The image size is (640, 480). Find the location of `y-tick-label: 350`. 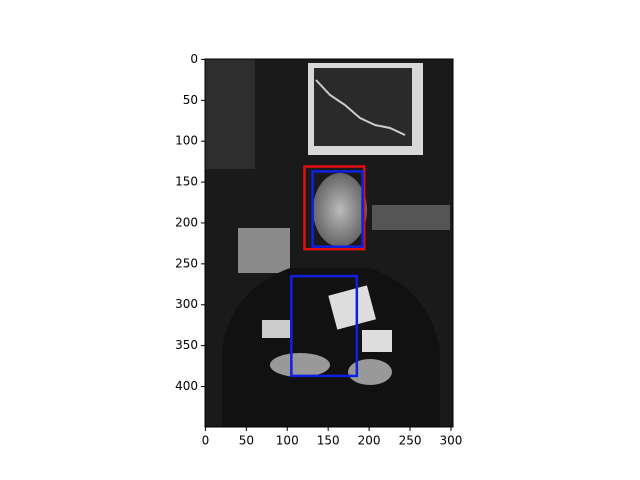

y-tick-label: 350 is located at coordinates (186, 345).